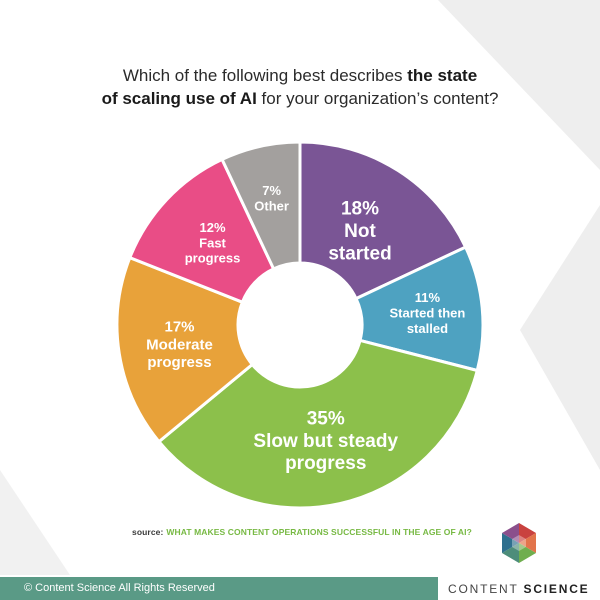  Describe the element at coordinates (483, 589) in the screenshot. I see `brand-name-light: CONTENT` at that location.